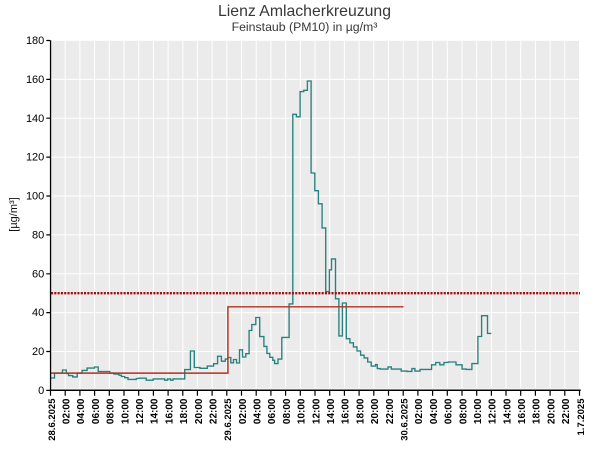 Image resolution: width=607 pixels, height=455 pixels. What do you see at coordinates (581, 417) in the screenshot?
I see `svg-text: 1.7.2025` at bounding box center [581, 417].